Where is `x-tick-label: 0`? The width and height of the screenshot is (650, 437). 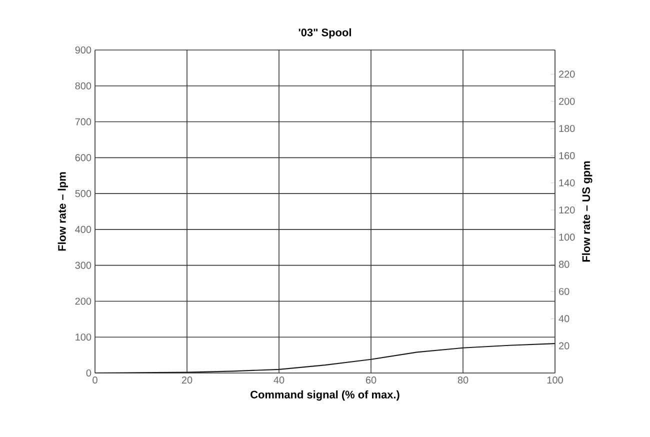
x-tick-label: 0 is located at coordinates (95, 380).